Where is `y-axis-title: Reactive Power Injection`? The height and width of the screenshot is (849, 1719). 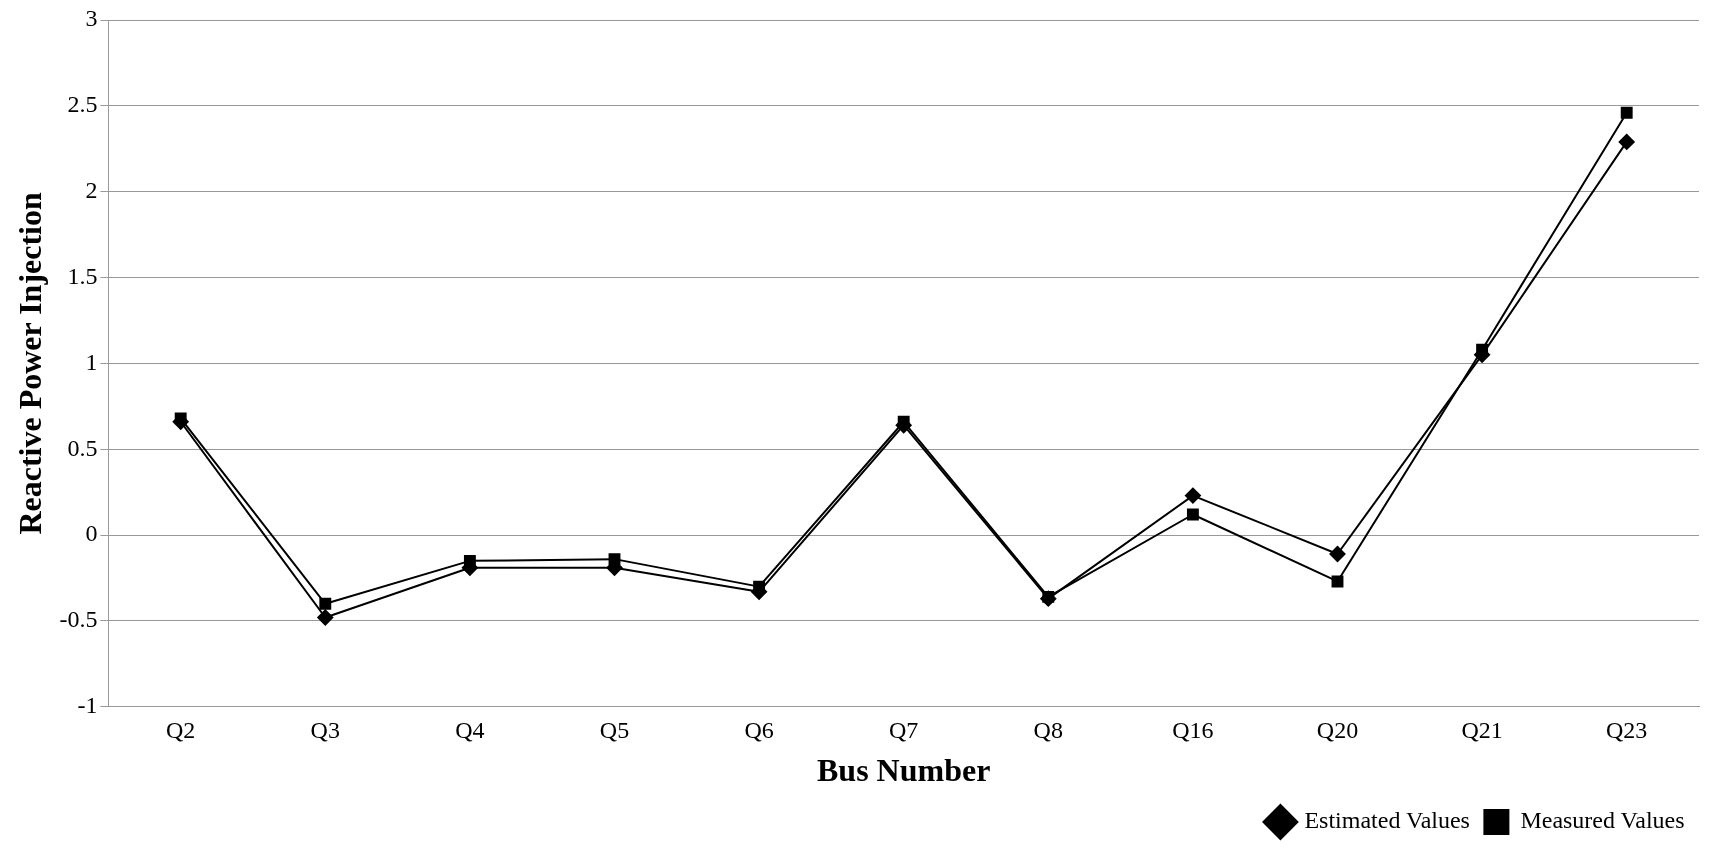 y-axis-title: Reactive Power Injection is located at coordinates (30, 363).